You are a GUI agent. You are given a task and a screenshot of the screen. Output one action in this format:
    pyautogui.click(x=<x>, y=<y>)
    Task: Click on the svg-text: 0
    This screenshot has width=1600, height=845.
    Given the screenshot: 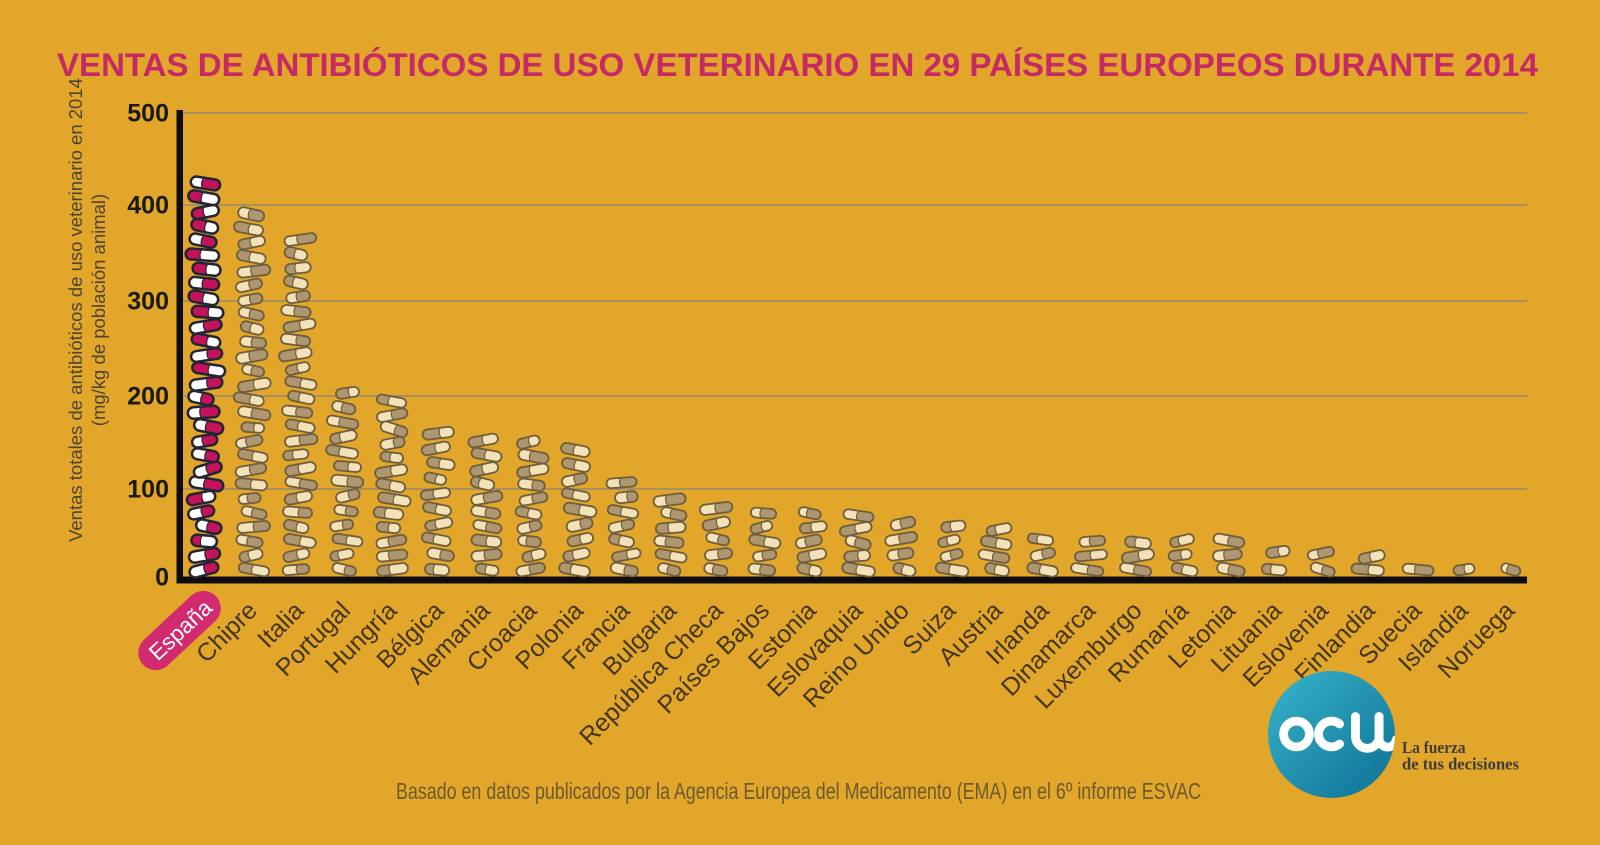 What is the action you would take?
    pyautogui.click(x=162, y=578)
    